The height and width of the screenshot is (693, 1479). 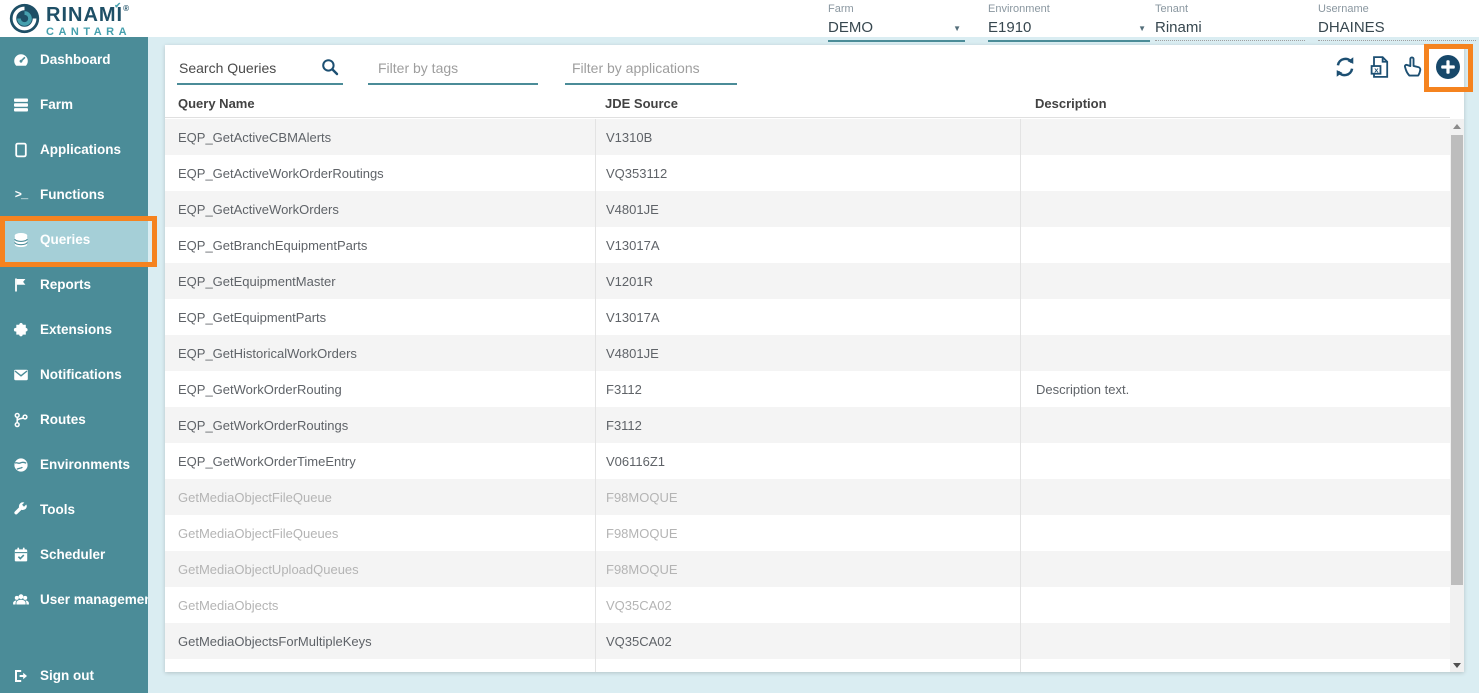 I want to click on svg-text: x, so click(x=1376, y=69).